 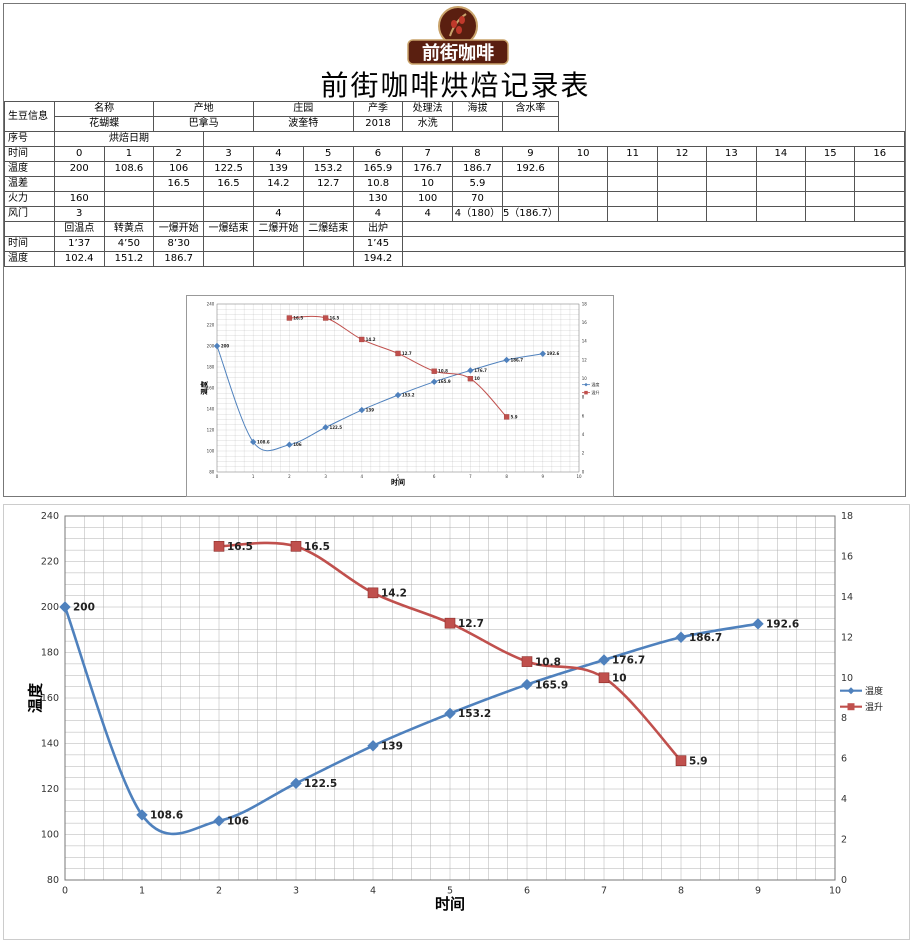 I want to click on y-tick-label: 220, so click(x=211, y=324).